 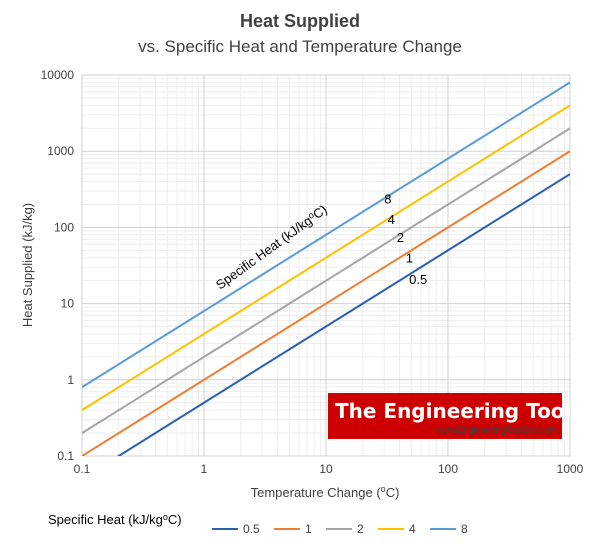 I want to click on legend: 0.5 1 2 4 8, so click(x=340, y=529).